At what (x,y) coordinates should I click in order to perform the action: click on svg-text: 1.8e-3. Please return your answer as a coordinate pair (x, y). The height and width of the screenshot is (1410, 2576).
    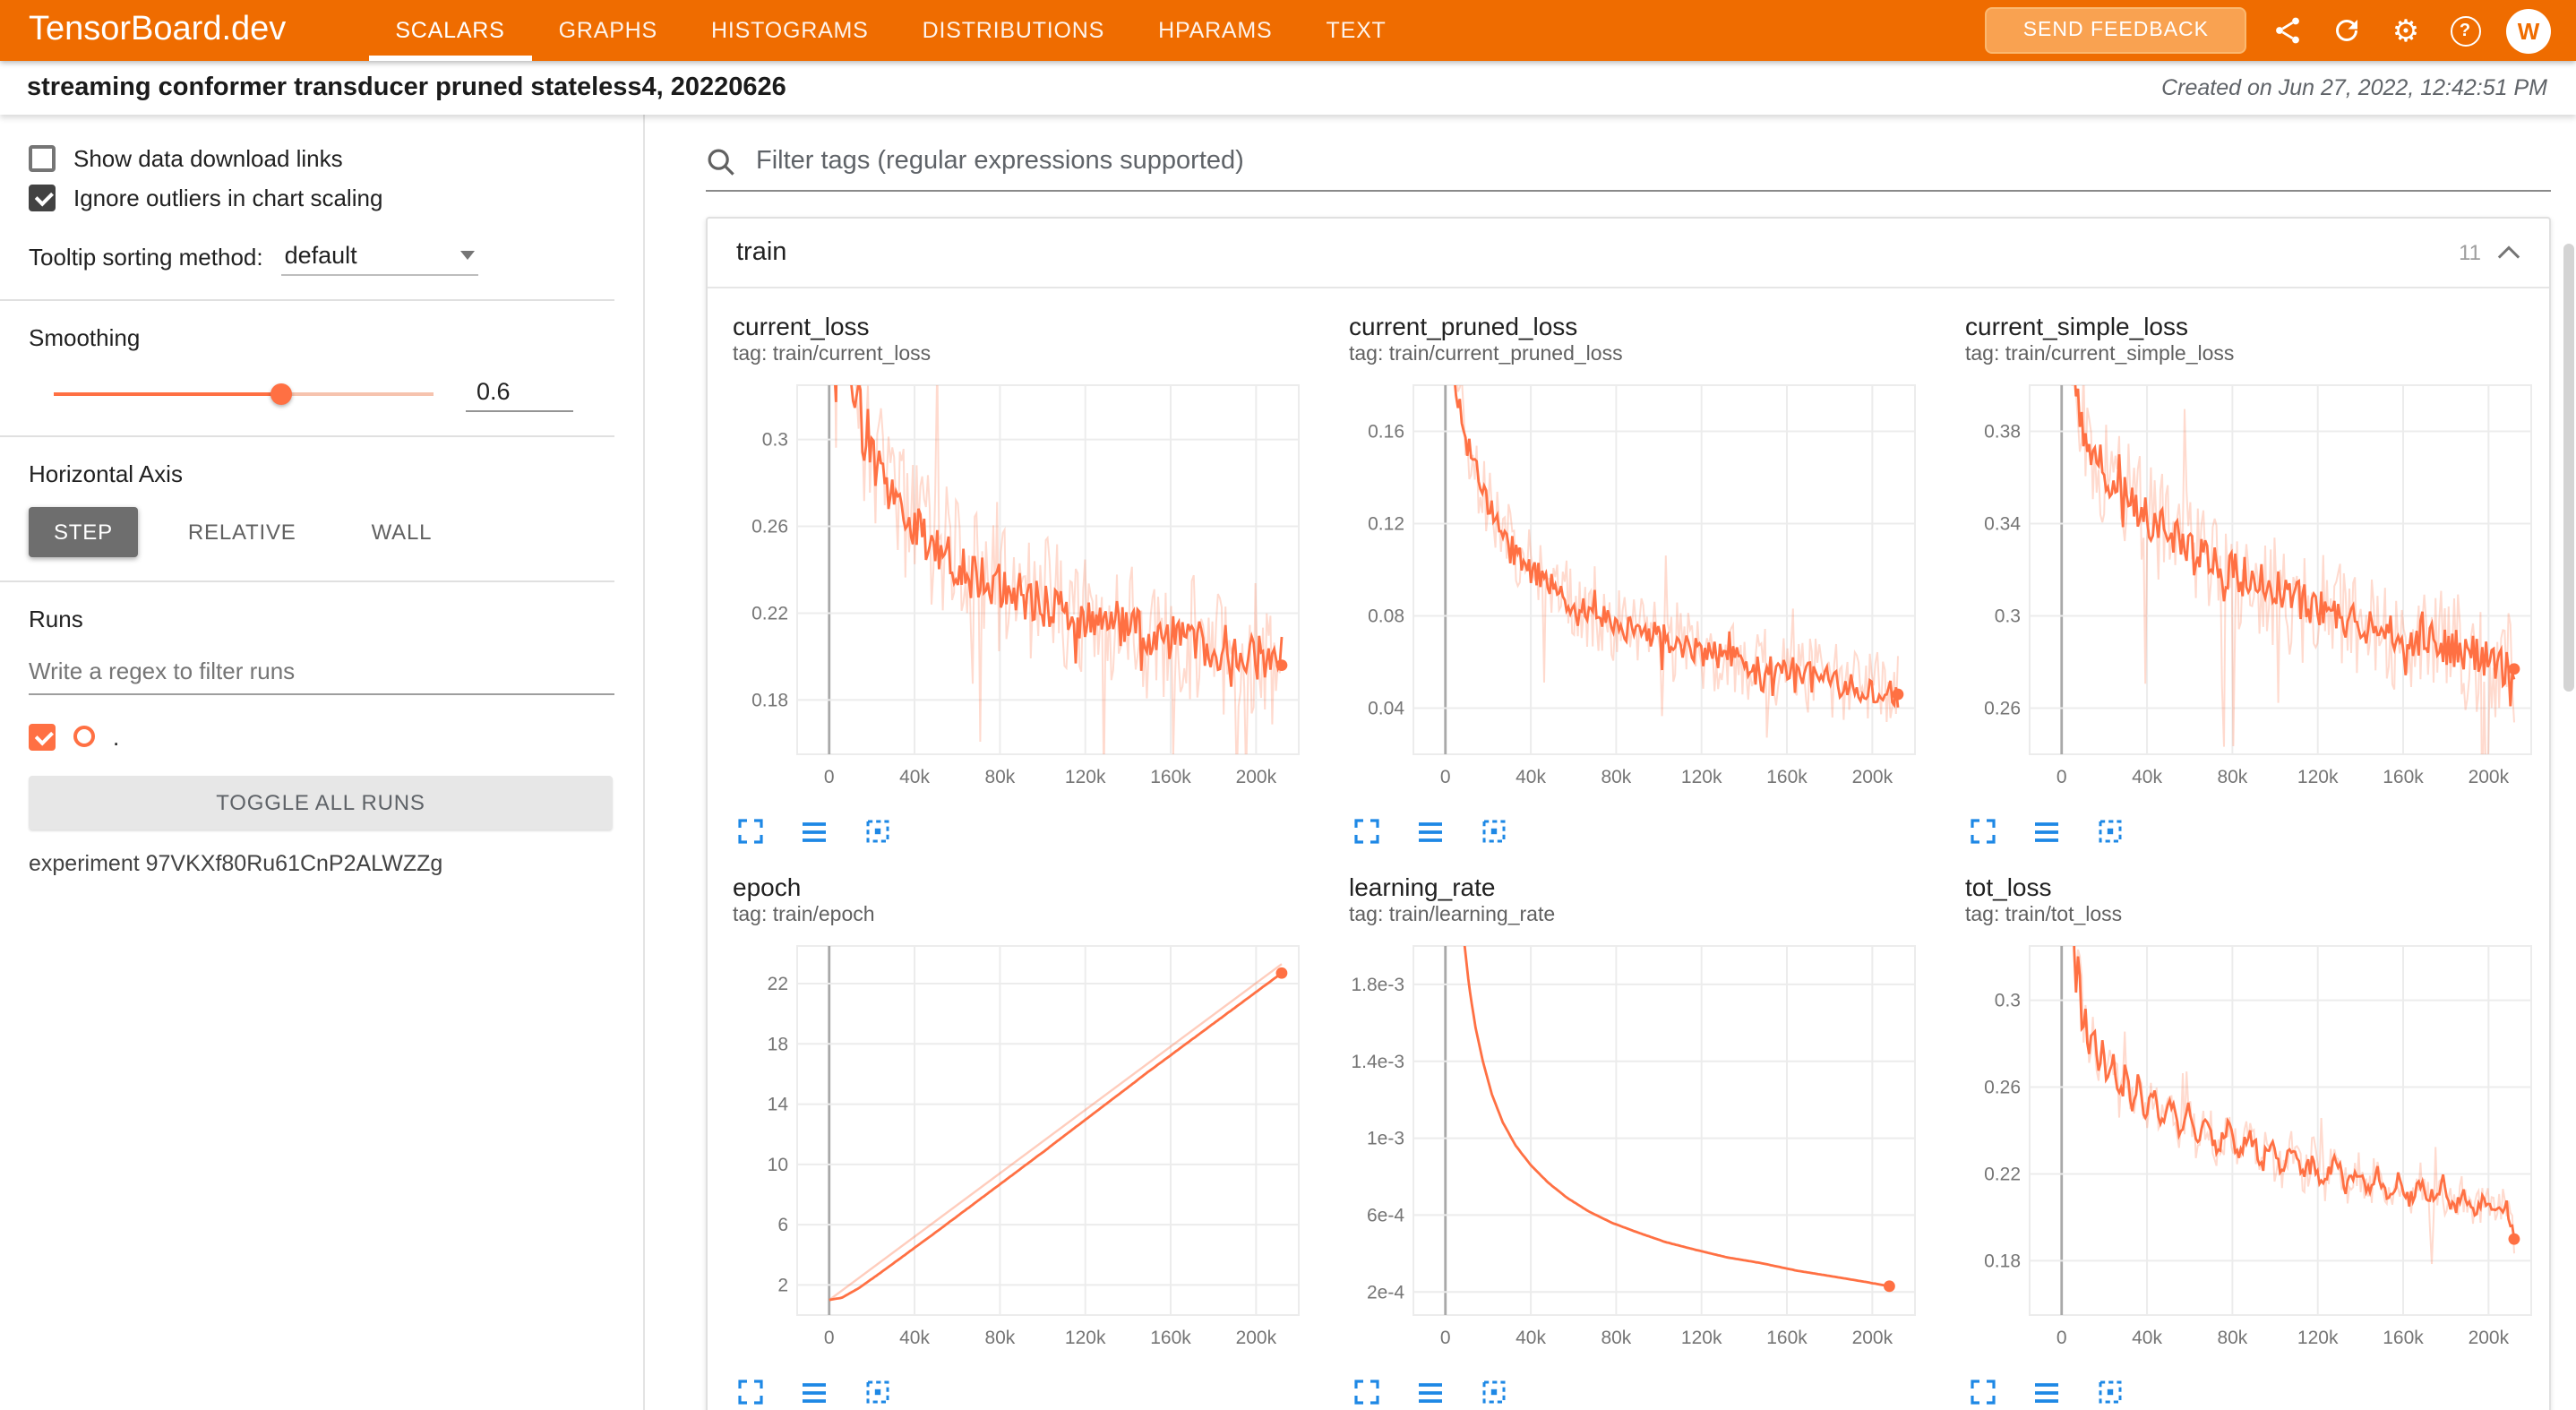
    Looking at the image, I should click on (1377, 985).